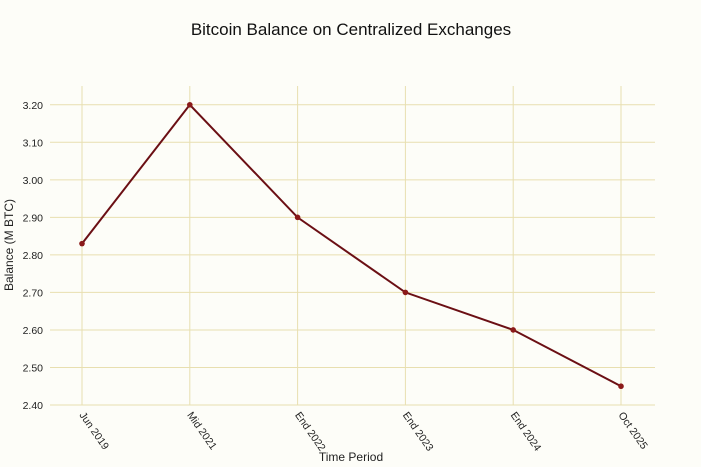  I want to click on y-tick-label: 2.90, so click(33, 218).